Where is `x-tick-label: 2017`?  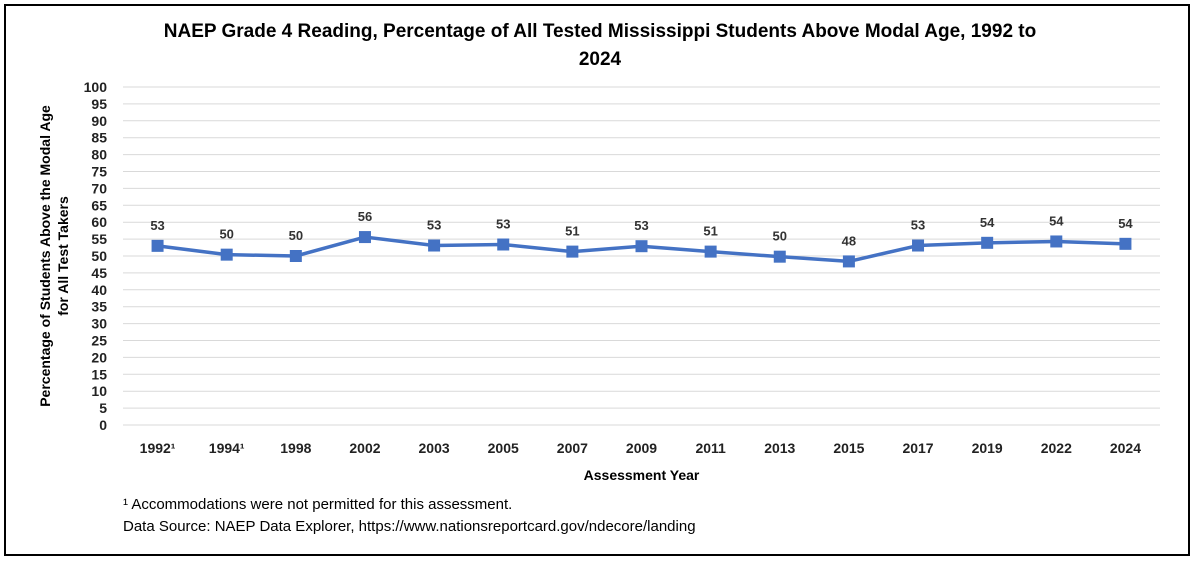 x-tick-label: 2017 is located at coordinates (917, 448).